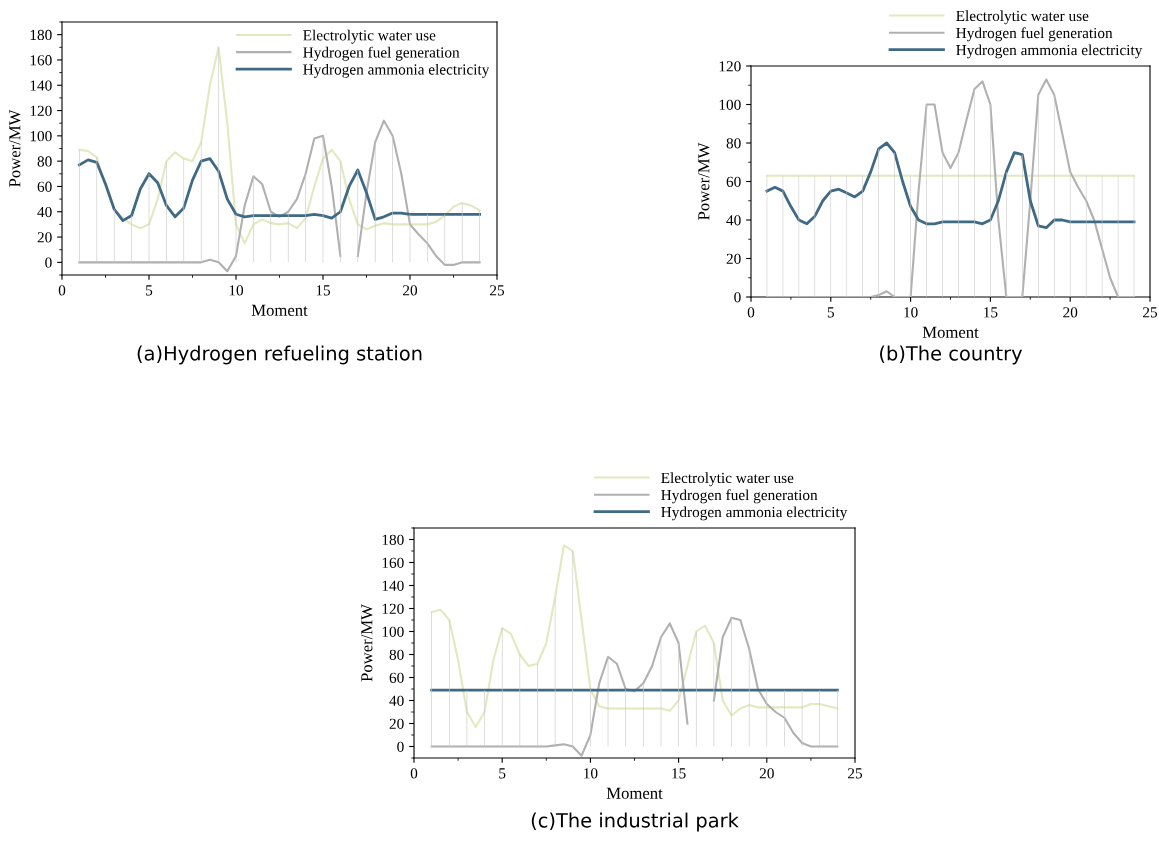 This screenshot has height=858, width=1159. What do you see at coordinates (635, 822) in the screenshot?
I see `text: (c)The industrial park` at bounding box center [635, 822].